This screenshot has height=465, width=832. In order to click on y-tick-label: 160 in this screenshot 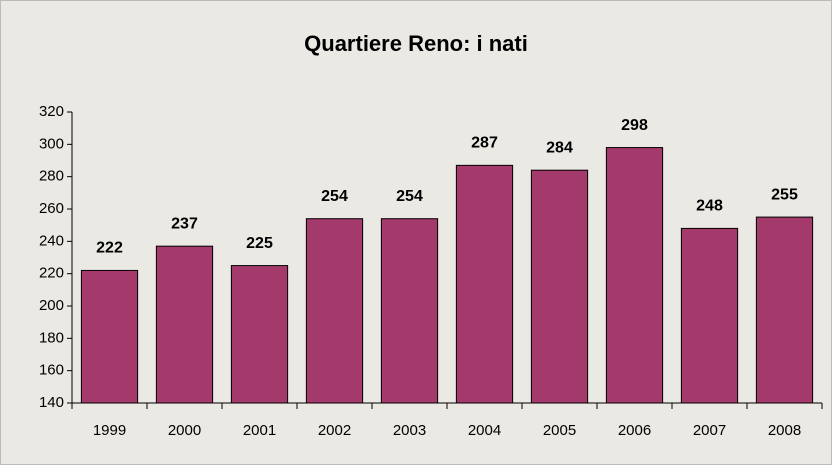, I will do `click(51, 370)`.